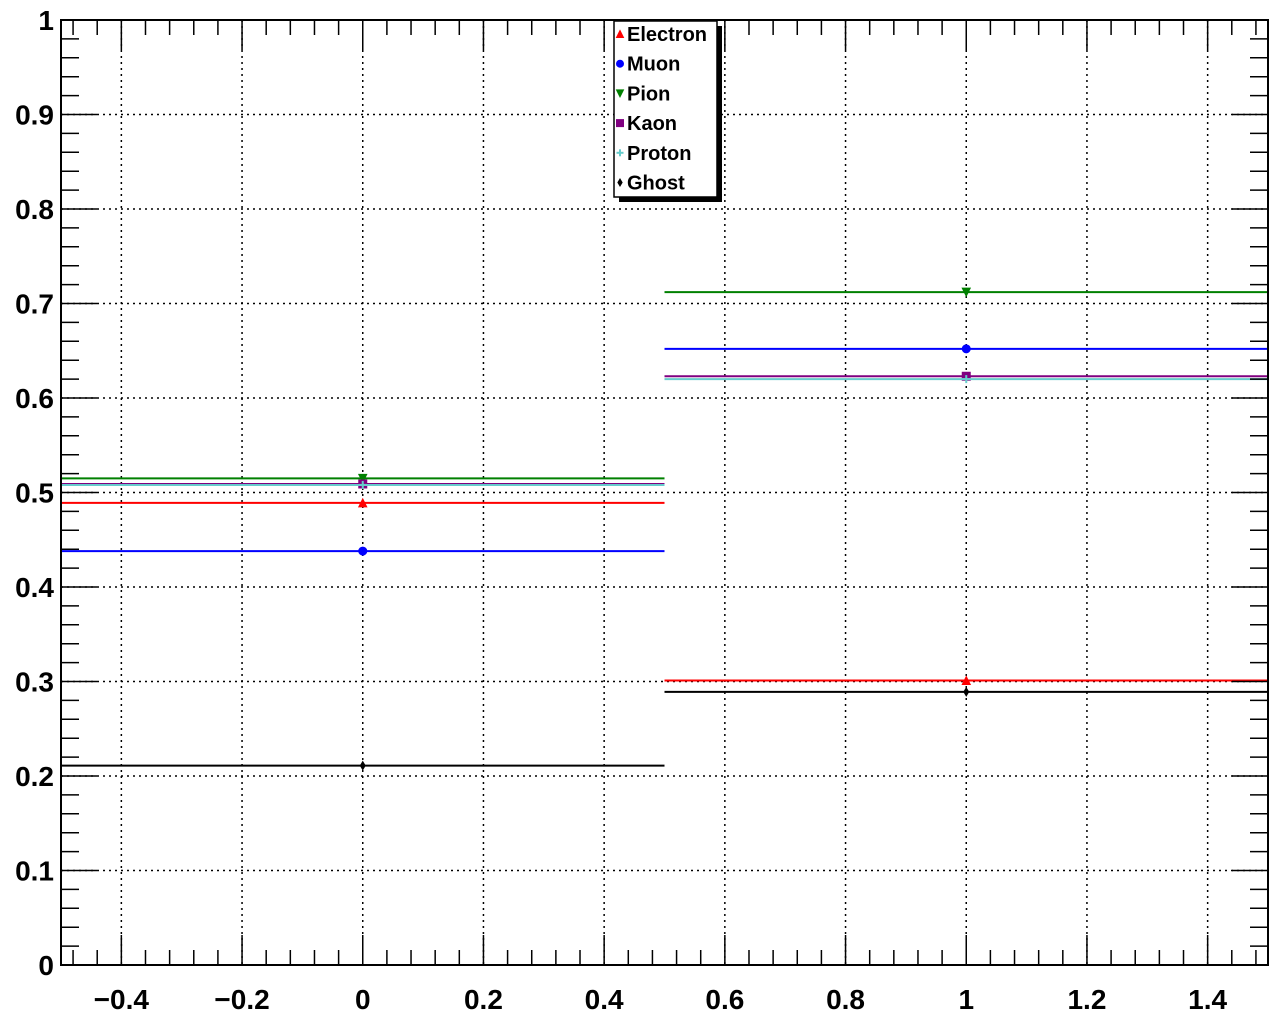 The image size is (1270, 1018). I want to click on y-tick-label: 0.7, so click(34, 304).